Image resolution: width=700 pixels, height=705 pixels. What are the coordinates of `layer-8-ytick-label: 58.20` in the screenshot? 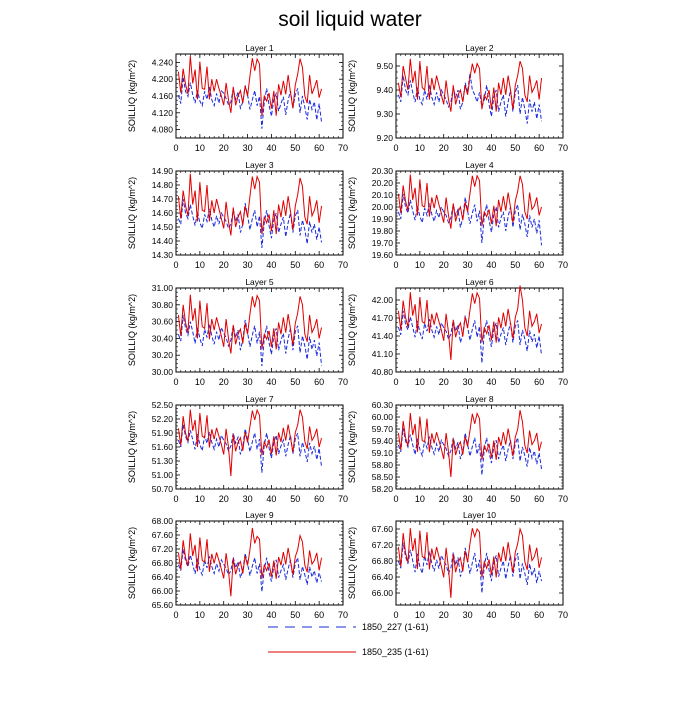 It's located at (383, 489).